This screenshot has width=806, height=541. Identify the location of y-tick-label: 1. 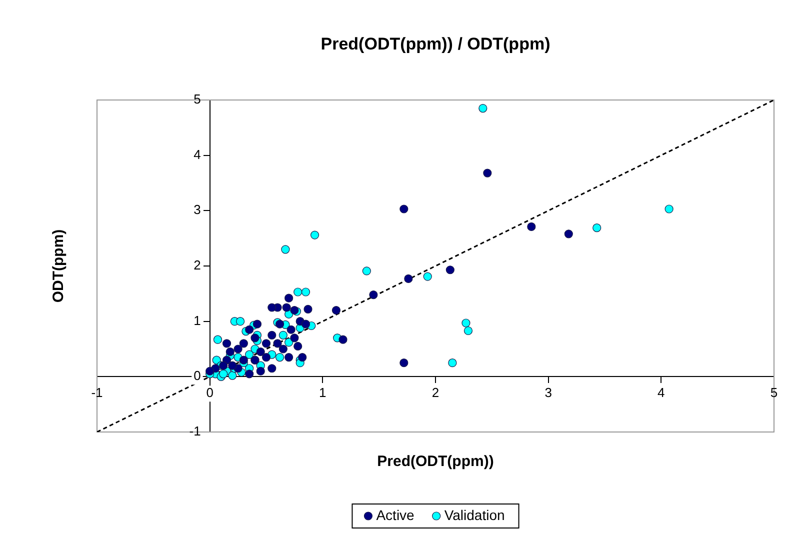
(197, 320).